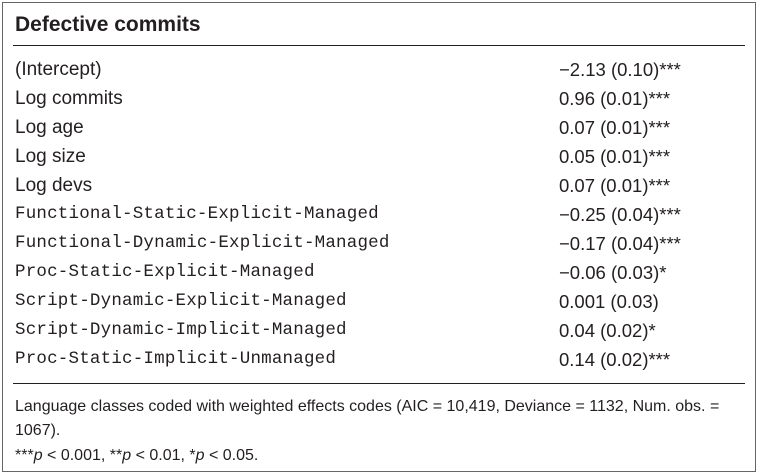 This screenshot has height=476, width=760. I want to click on row-label: Log age, so click(49, 127).